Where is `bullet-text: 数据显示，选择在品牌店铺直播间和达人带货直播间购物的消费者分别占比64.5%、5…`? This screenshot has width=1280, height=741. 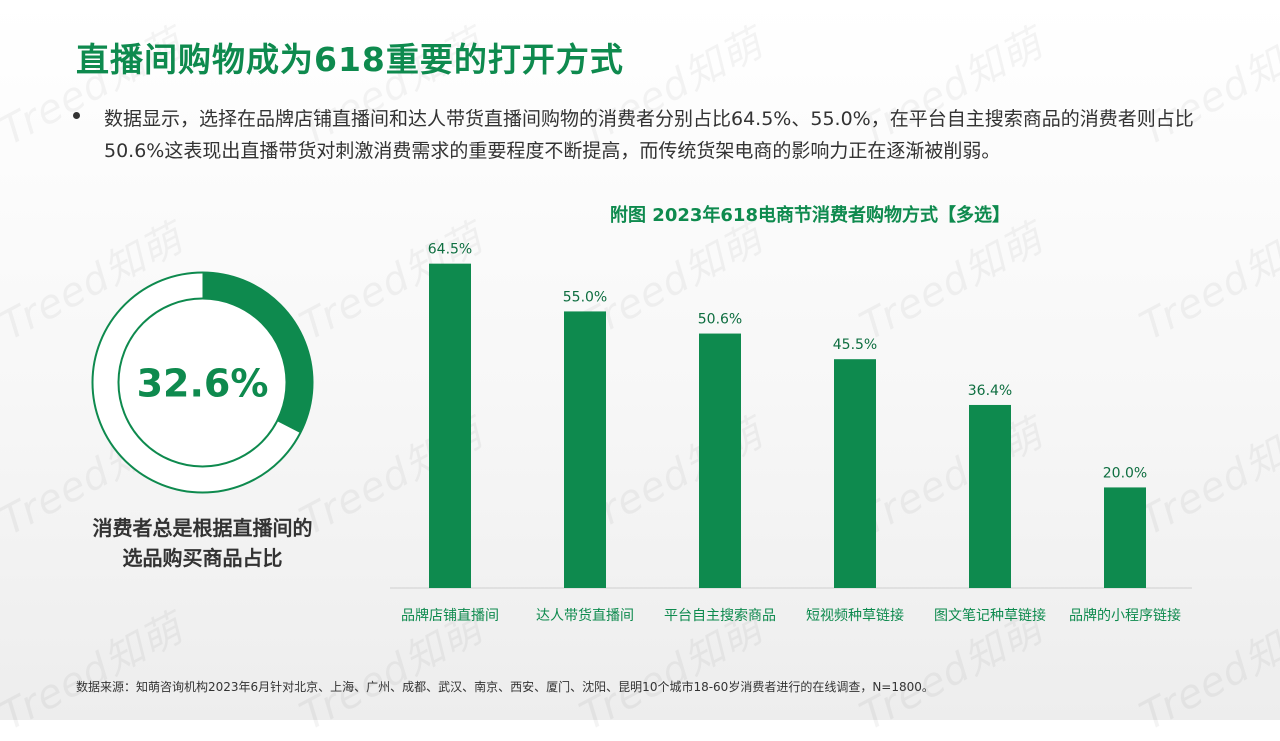 bullet-text: 数据显示，选择在品牌店铺直播间和达人带货直播间购物的消费者分别占比64.5%、5… is located at coordinates (649, 135).